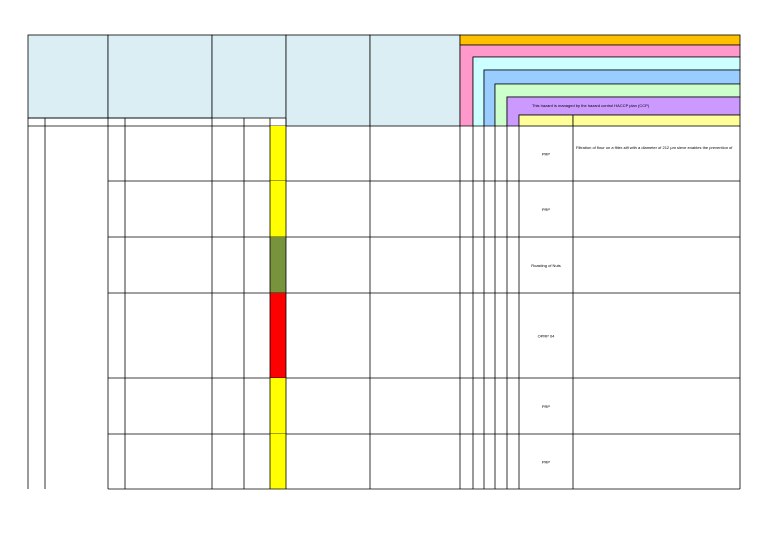  Describe the element at coordinates (600, 40) in the screenshot. I see `band-orange` at that location.